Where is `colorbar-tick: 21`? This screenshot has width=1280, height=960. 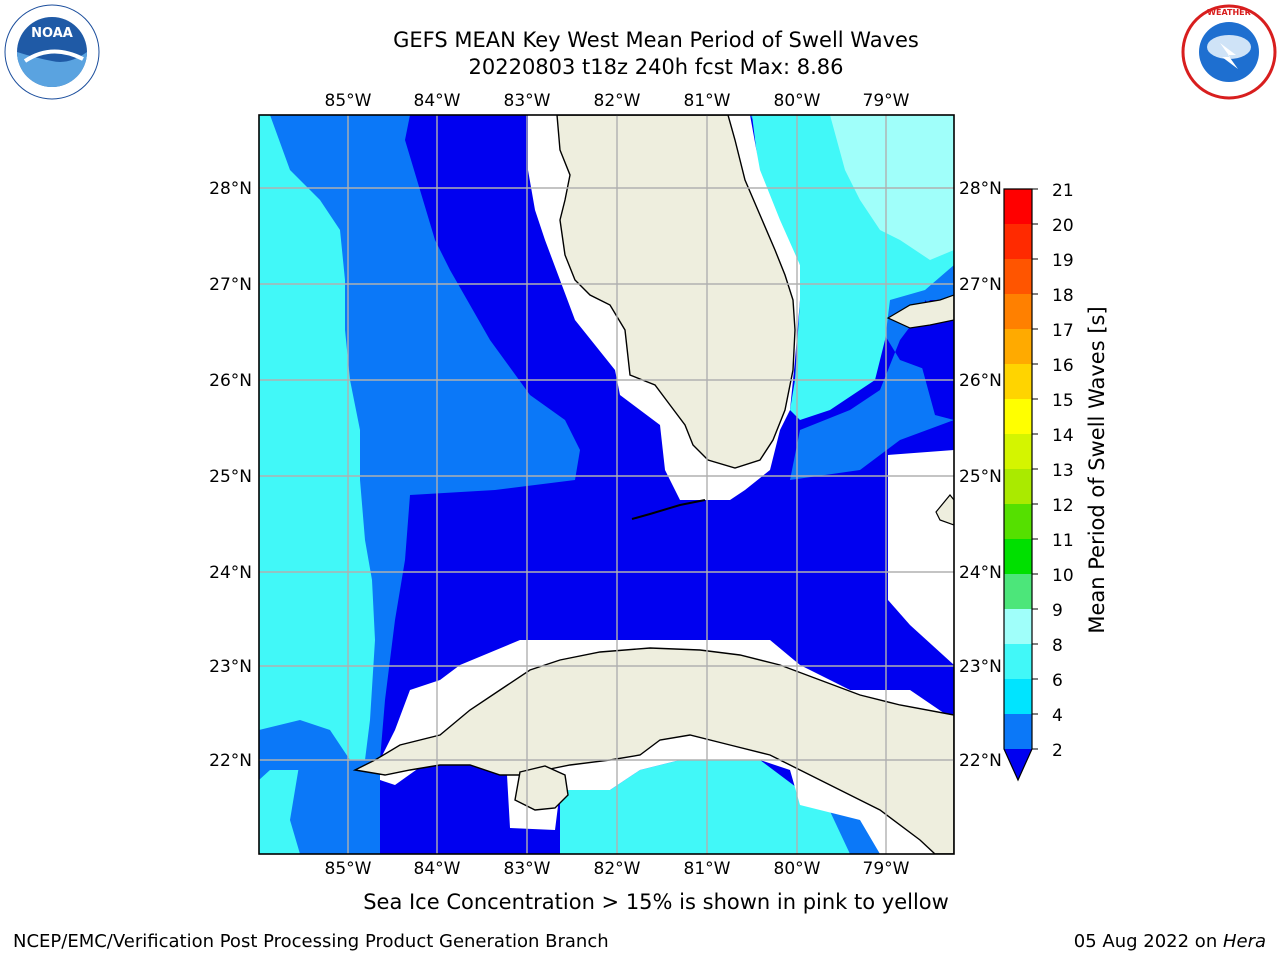 colorbar-tick: 21 is located at coordinates (1063, 191).